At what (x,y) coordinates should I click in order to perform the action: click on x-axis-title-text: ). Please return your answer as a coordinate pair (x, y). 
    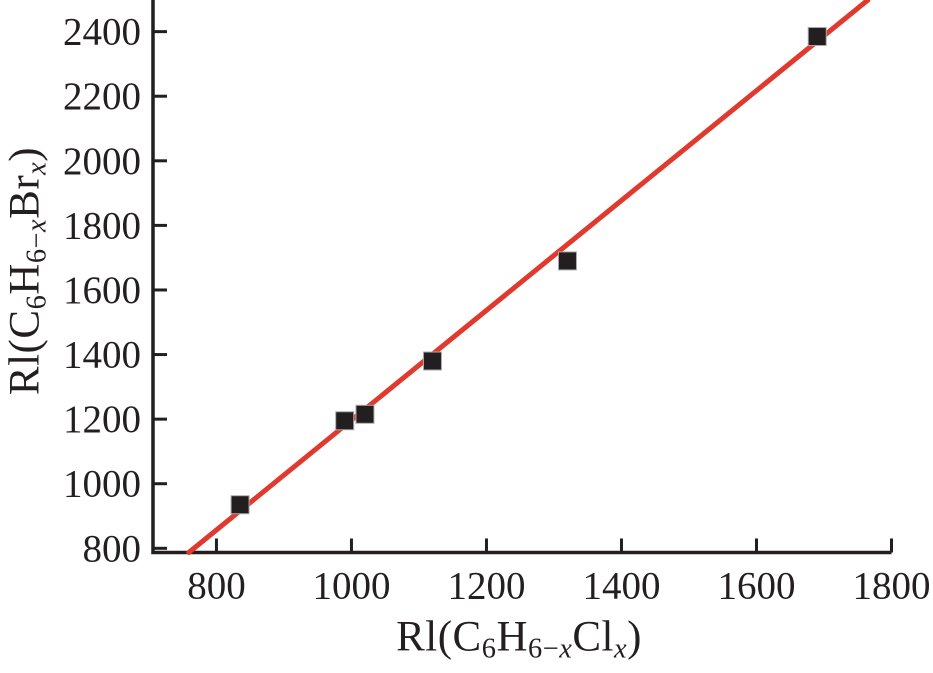
    Looking at the image, I should click on (634, 637).